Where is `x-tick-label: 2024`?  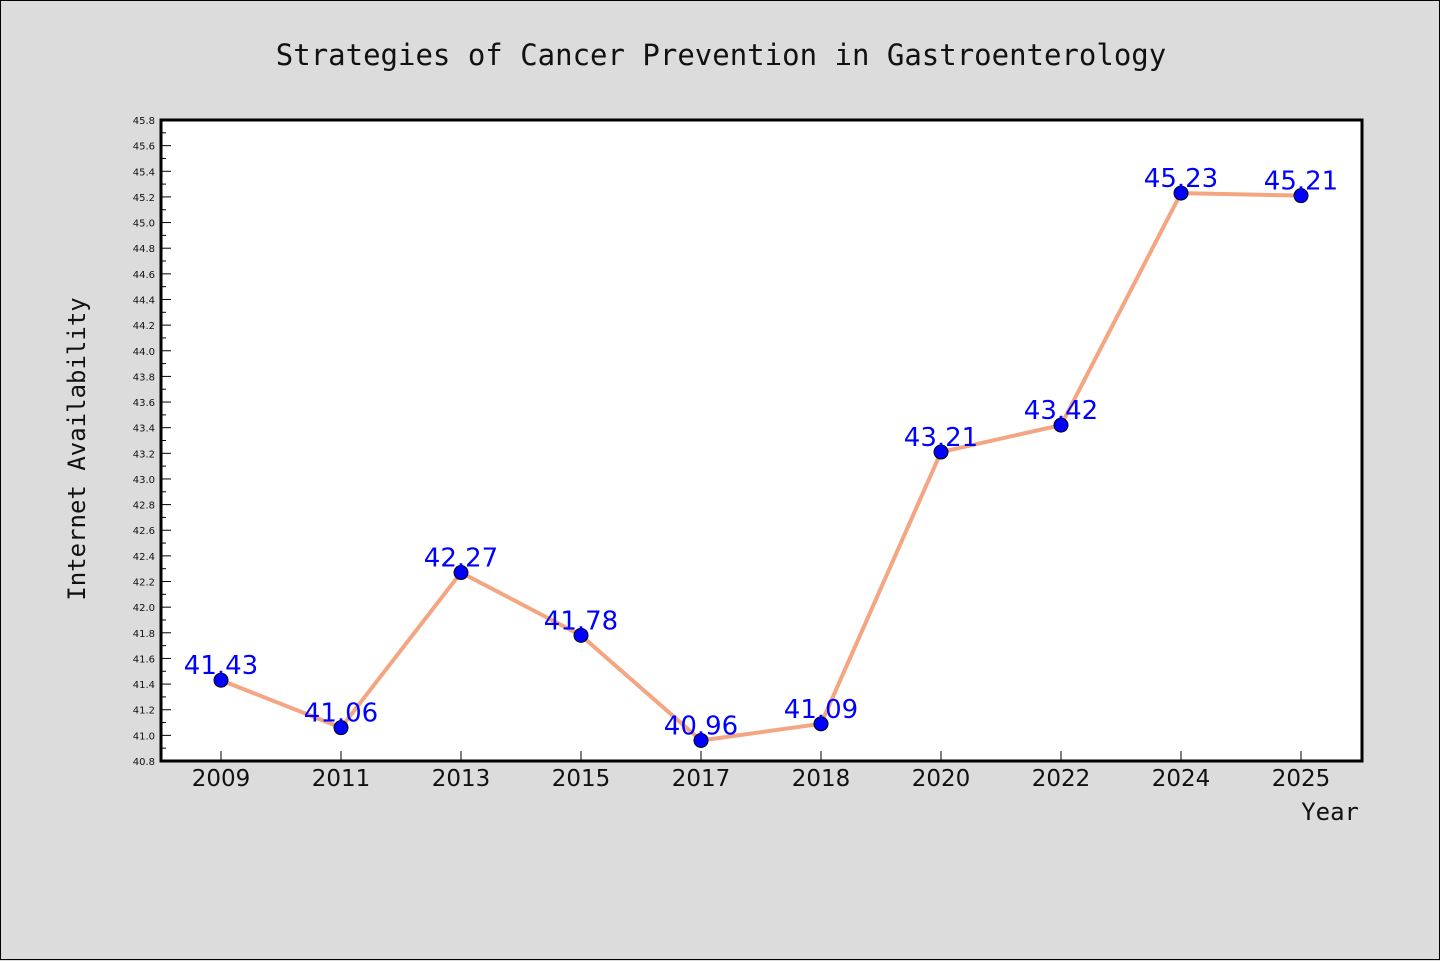 x-tick-label: 2024 is located at coordinates (1181, 779).